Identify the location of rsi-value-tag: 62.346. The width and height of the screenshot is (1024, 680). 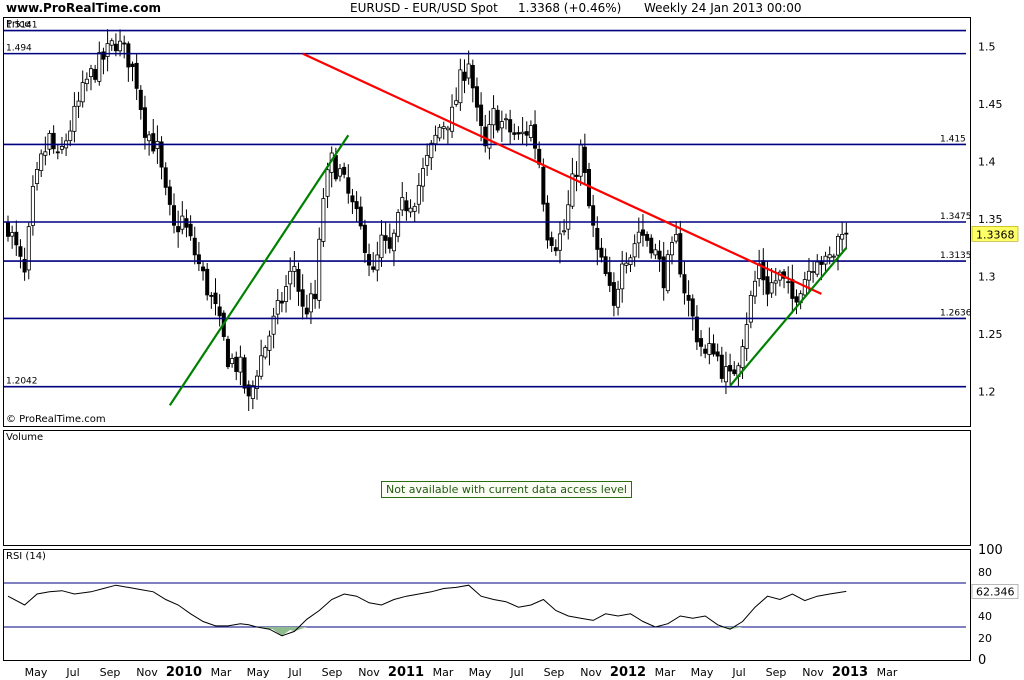
(995, 591).